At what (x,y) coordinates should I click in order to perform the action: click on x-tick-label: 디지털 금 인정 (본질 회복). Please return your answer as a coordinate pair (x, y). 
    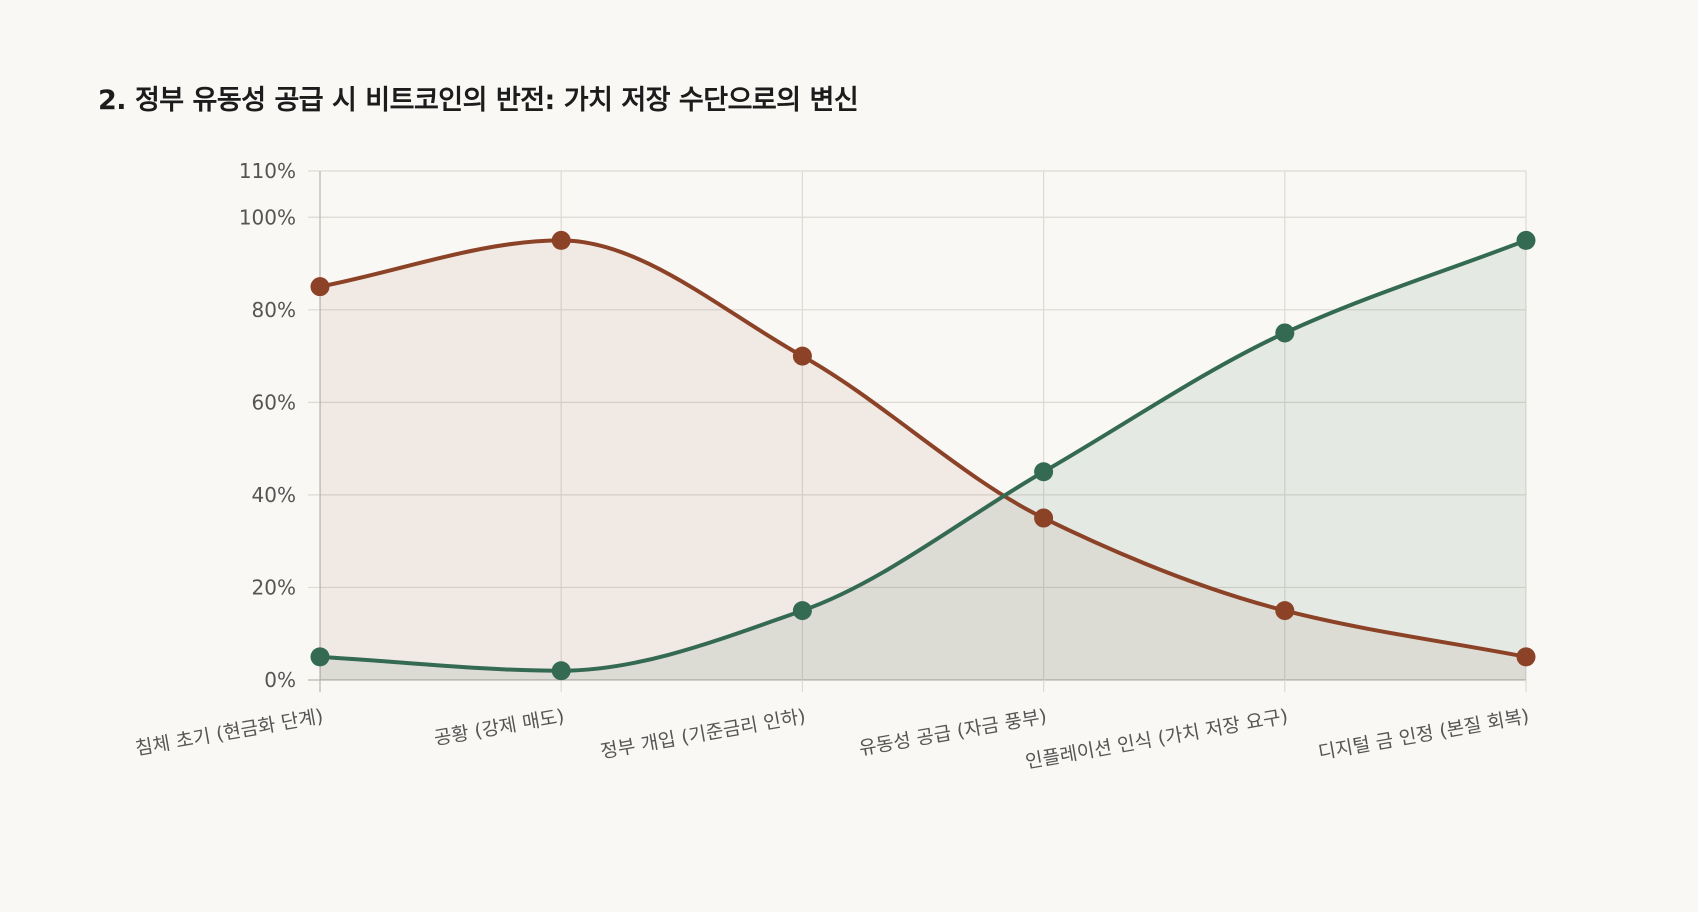
    Looking at the image, I should click on (1423, 734).